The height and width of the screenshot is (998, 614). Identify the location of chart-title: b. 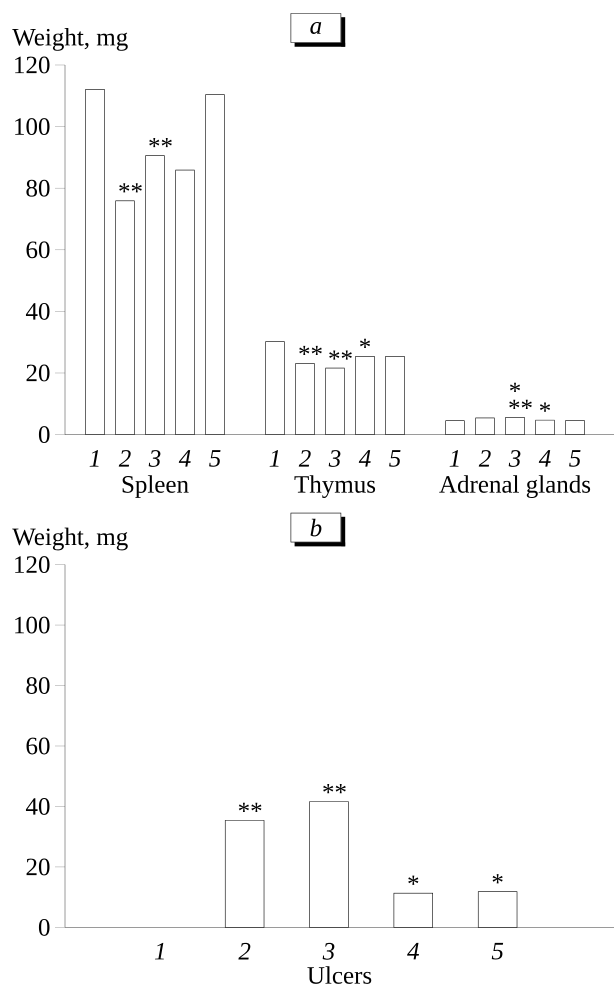
(316, 527).